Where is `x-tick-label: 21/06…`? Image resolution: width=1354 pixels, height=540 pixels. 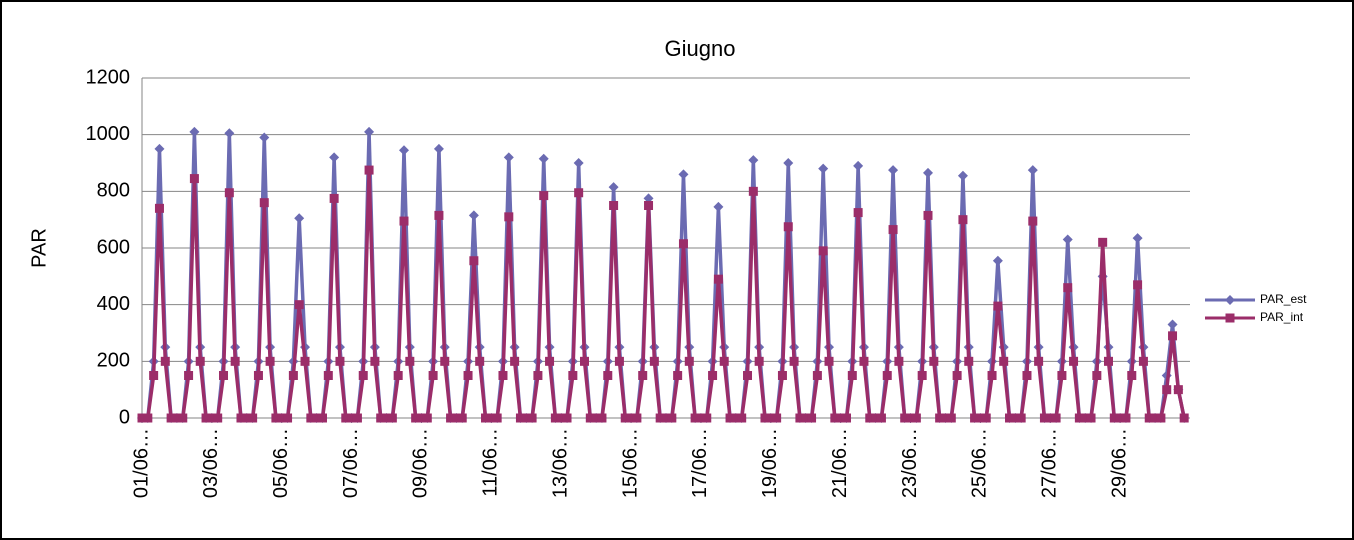 x-tick-label: 21/06… is located at coordinates (840, 463).